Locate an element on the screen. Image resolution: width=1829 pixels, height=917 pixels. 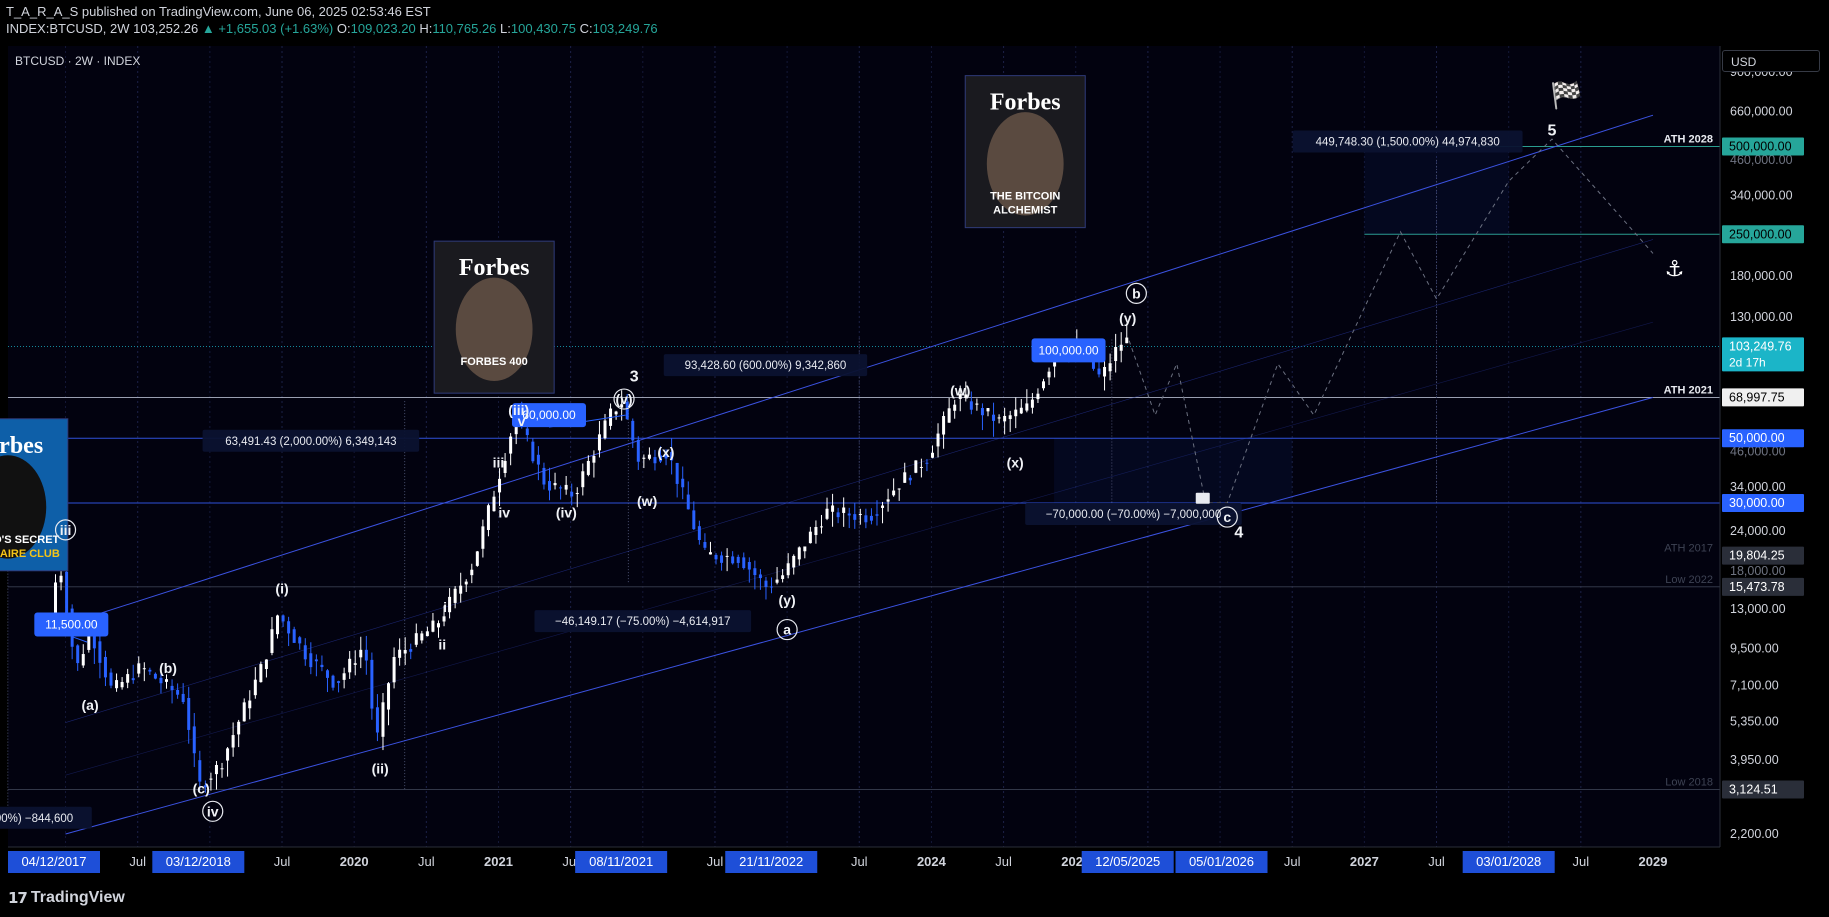
wave-label: (b) is located at coordinates (168, 668).